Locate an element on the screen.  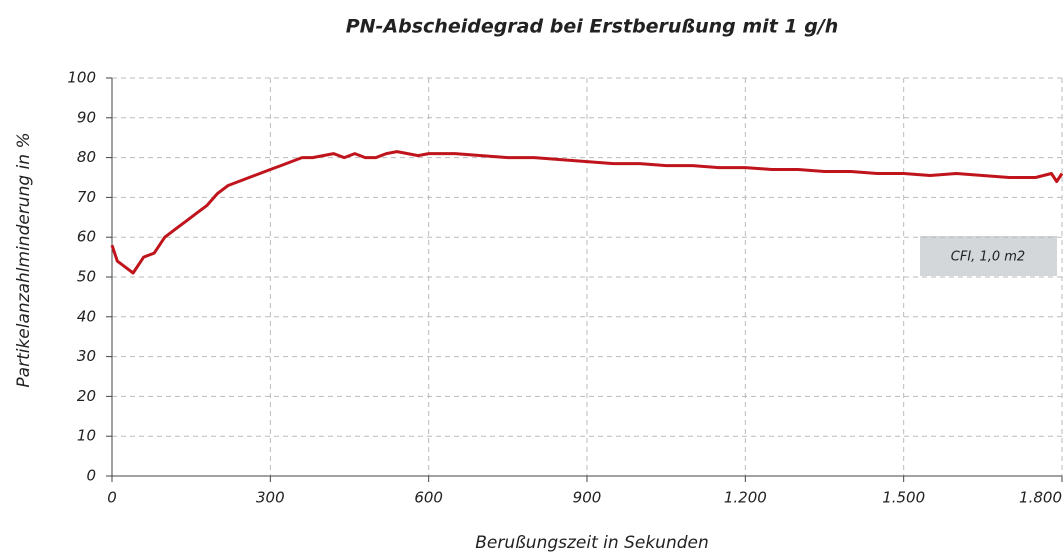
x-tick-label: 0 is located at coordinates (112, 498).